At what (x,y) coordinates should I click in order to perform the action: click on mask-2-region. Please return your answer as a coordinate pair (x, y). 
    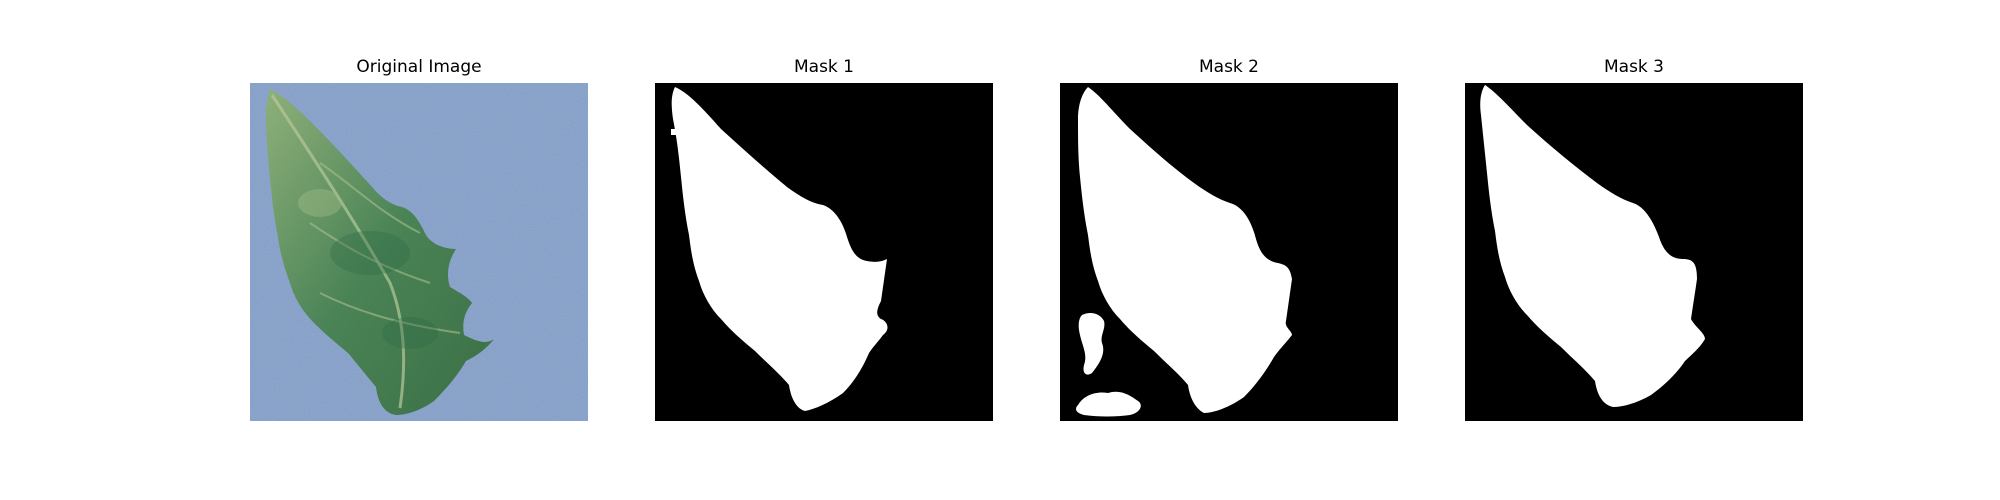
    Looking at the image, I should click on (1185, 250).